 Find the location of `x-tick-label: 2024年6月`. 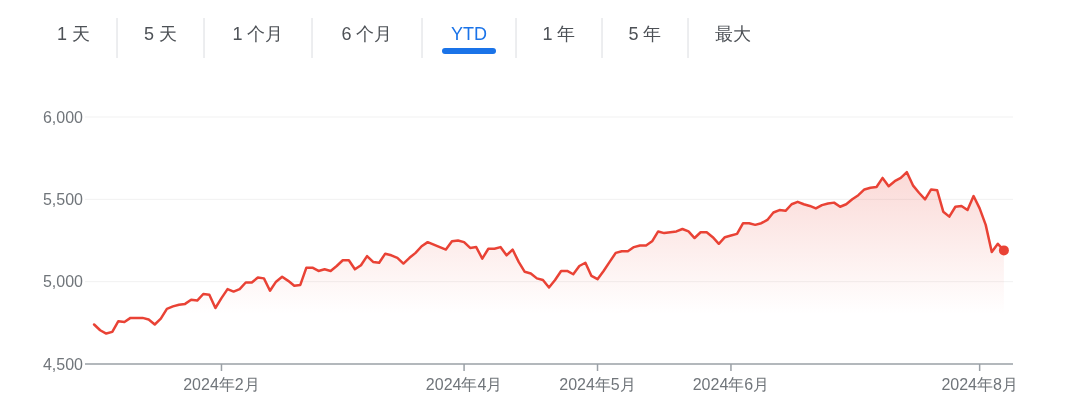

x-tick-label: 2024年6月 is located at coordinates (731, 384).